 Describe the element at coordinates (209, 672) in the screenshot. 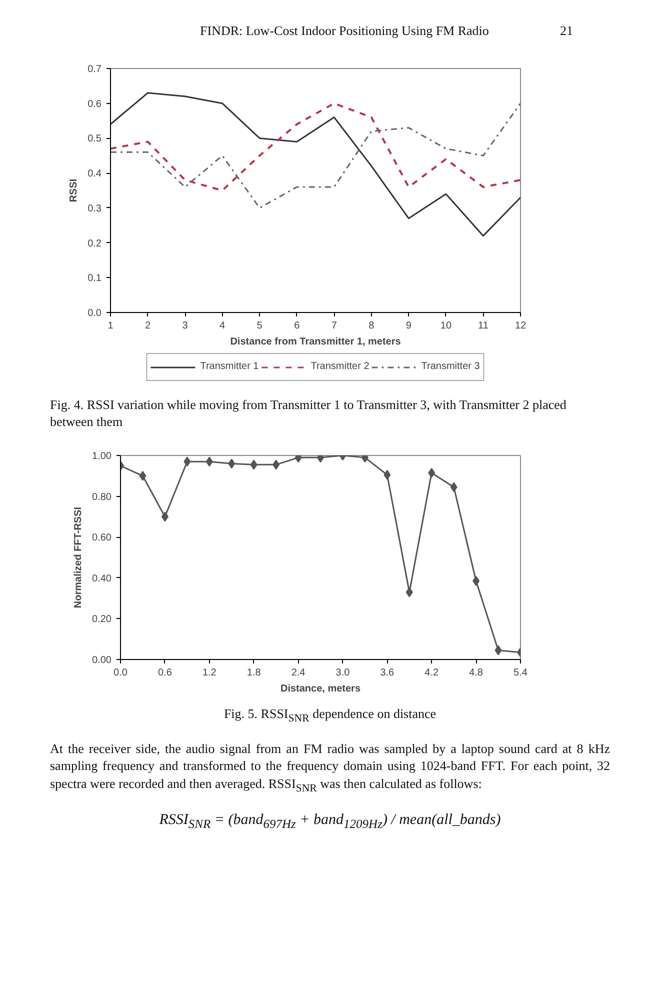

I see `x-tick-label: 1.2` at that location.